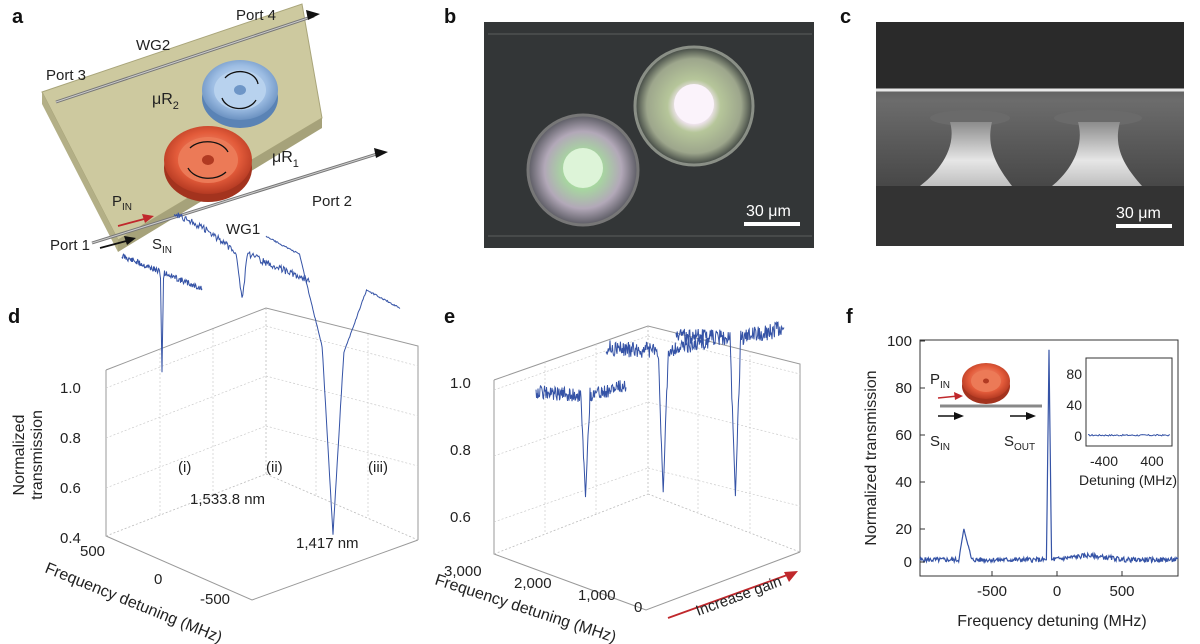 This screenshot has width=1200, height=644. I want to click on f-schematic: PIN SIN SOUT, so click(986, 408).